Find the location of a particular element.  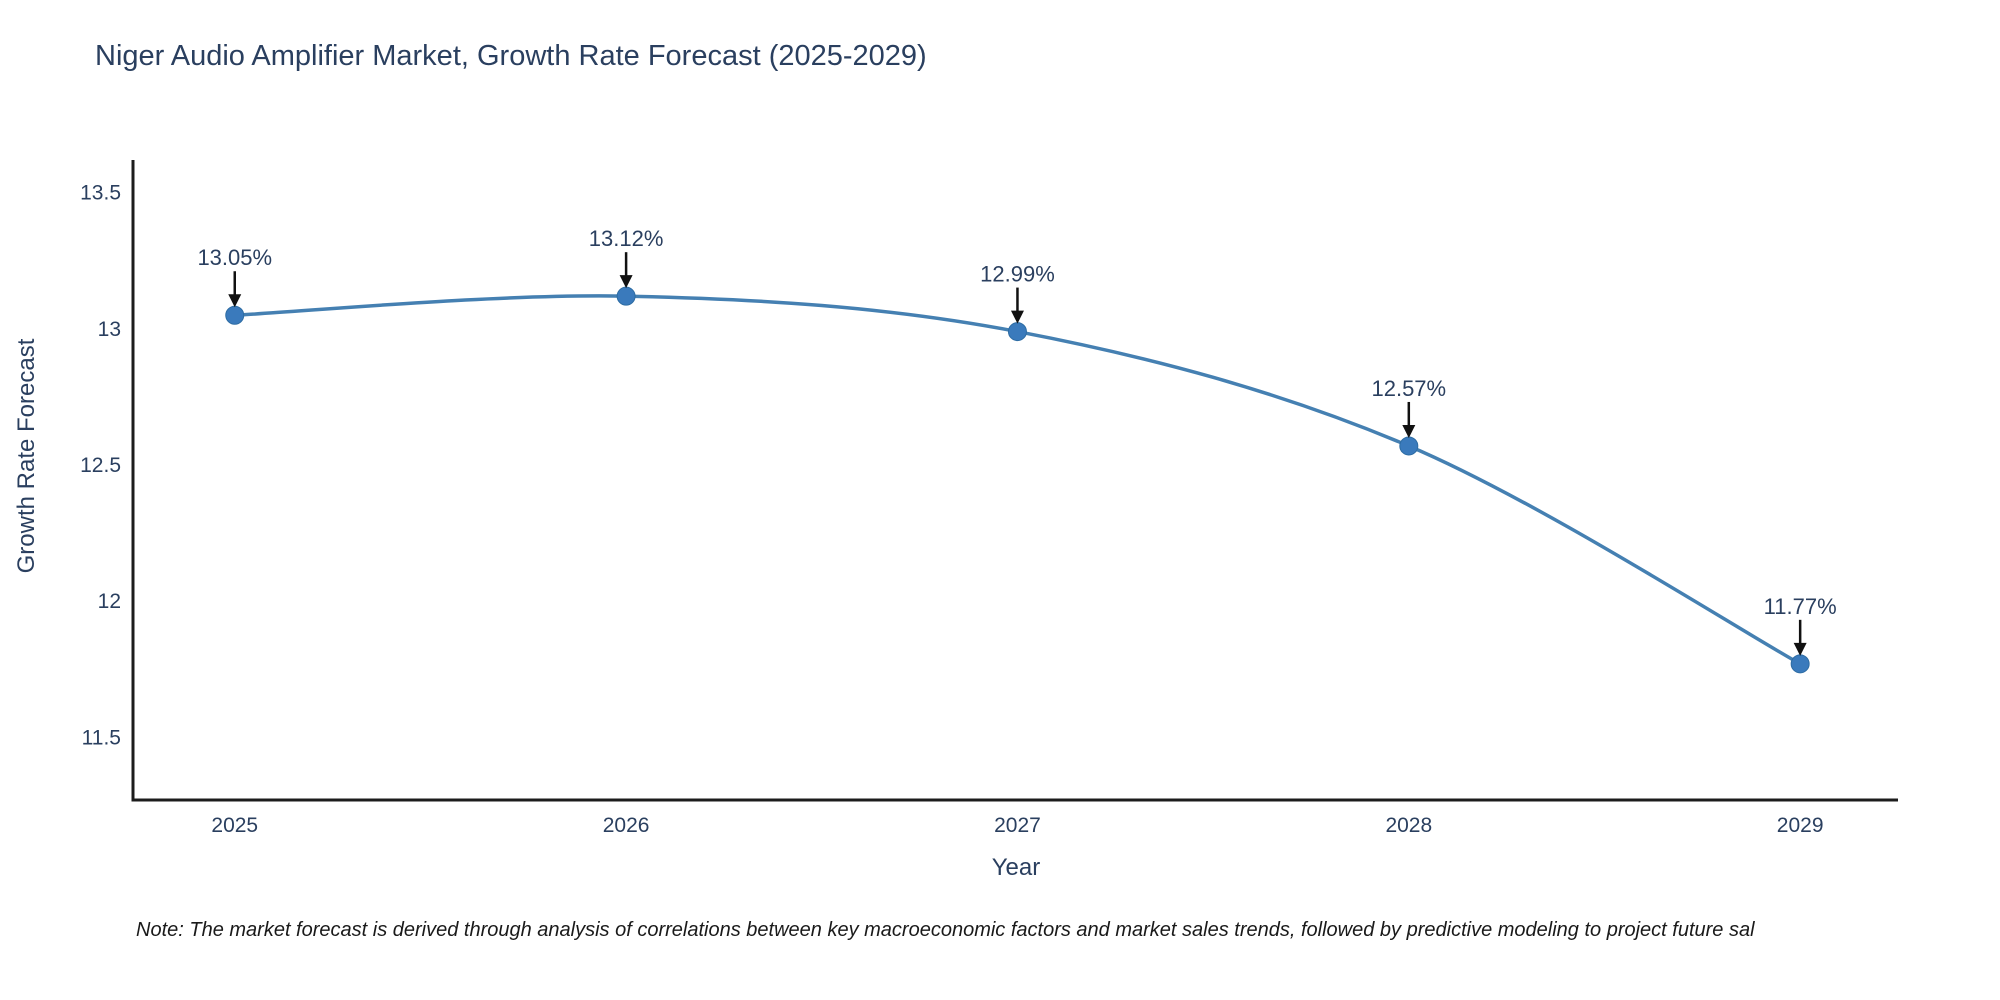

data-point-2026 is located at coordinates (626, 296).